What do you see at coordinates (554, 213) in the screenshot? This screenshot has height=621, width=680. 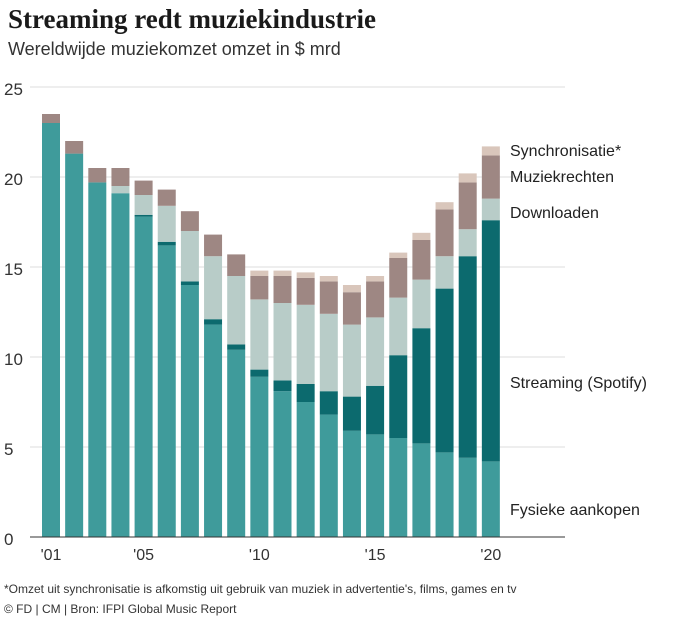 I see `legend-label: Downloaden` at bounding box center [554, 213].